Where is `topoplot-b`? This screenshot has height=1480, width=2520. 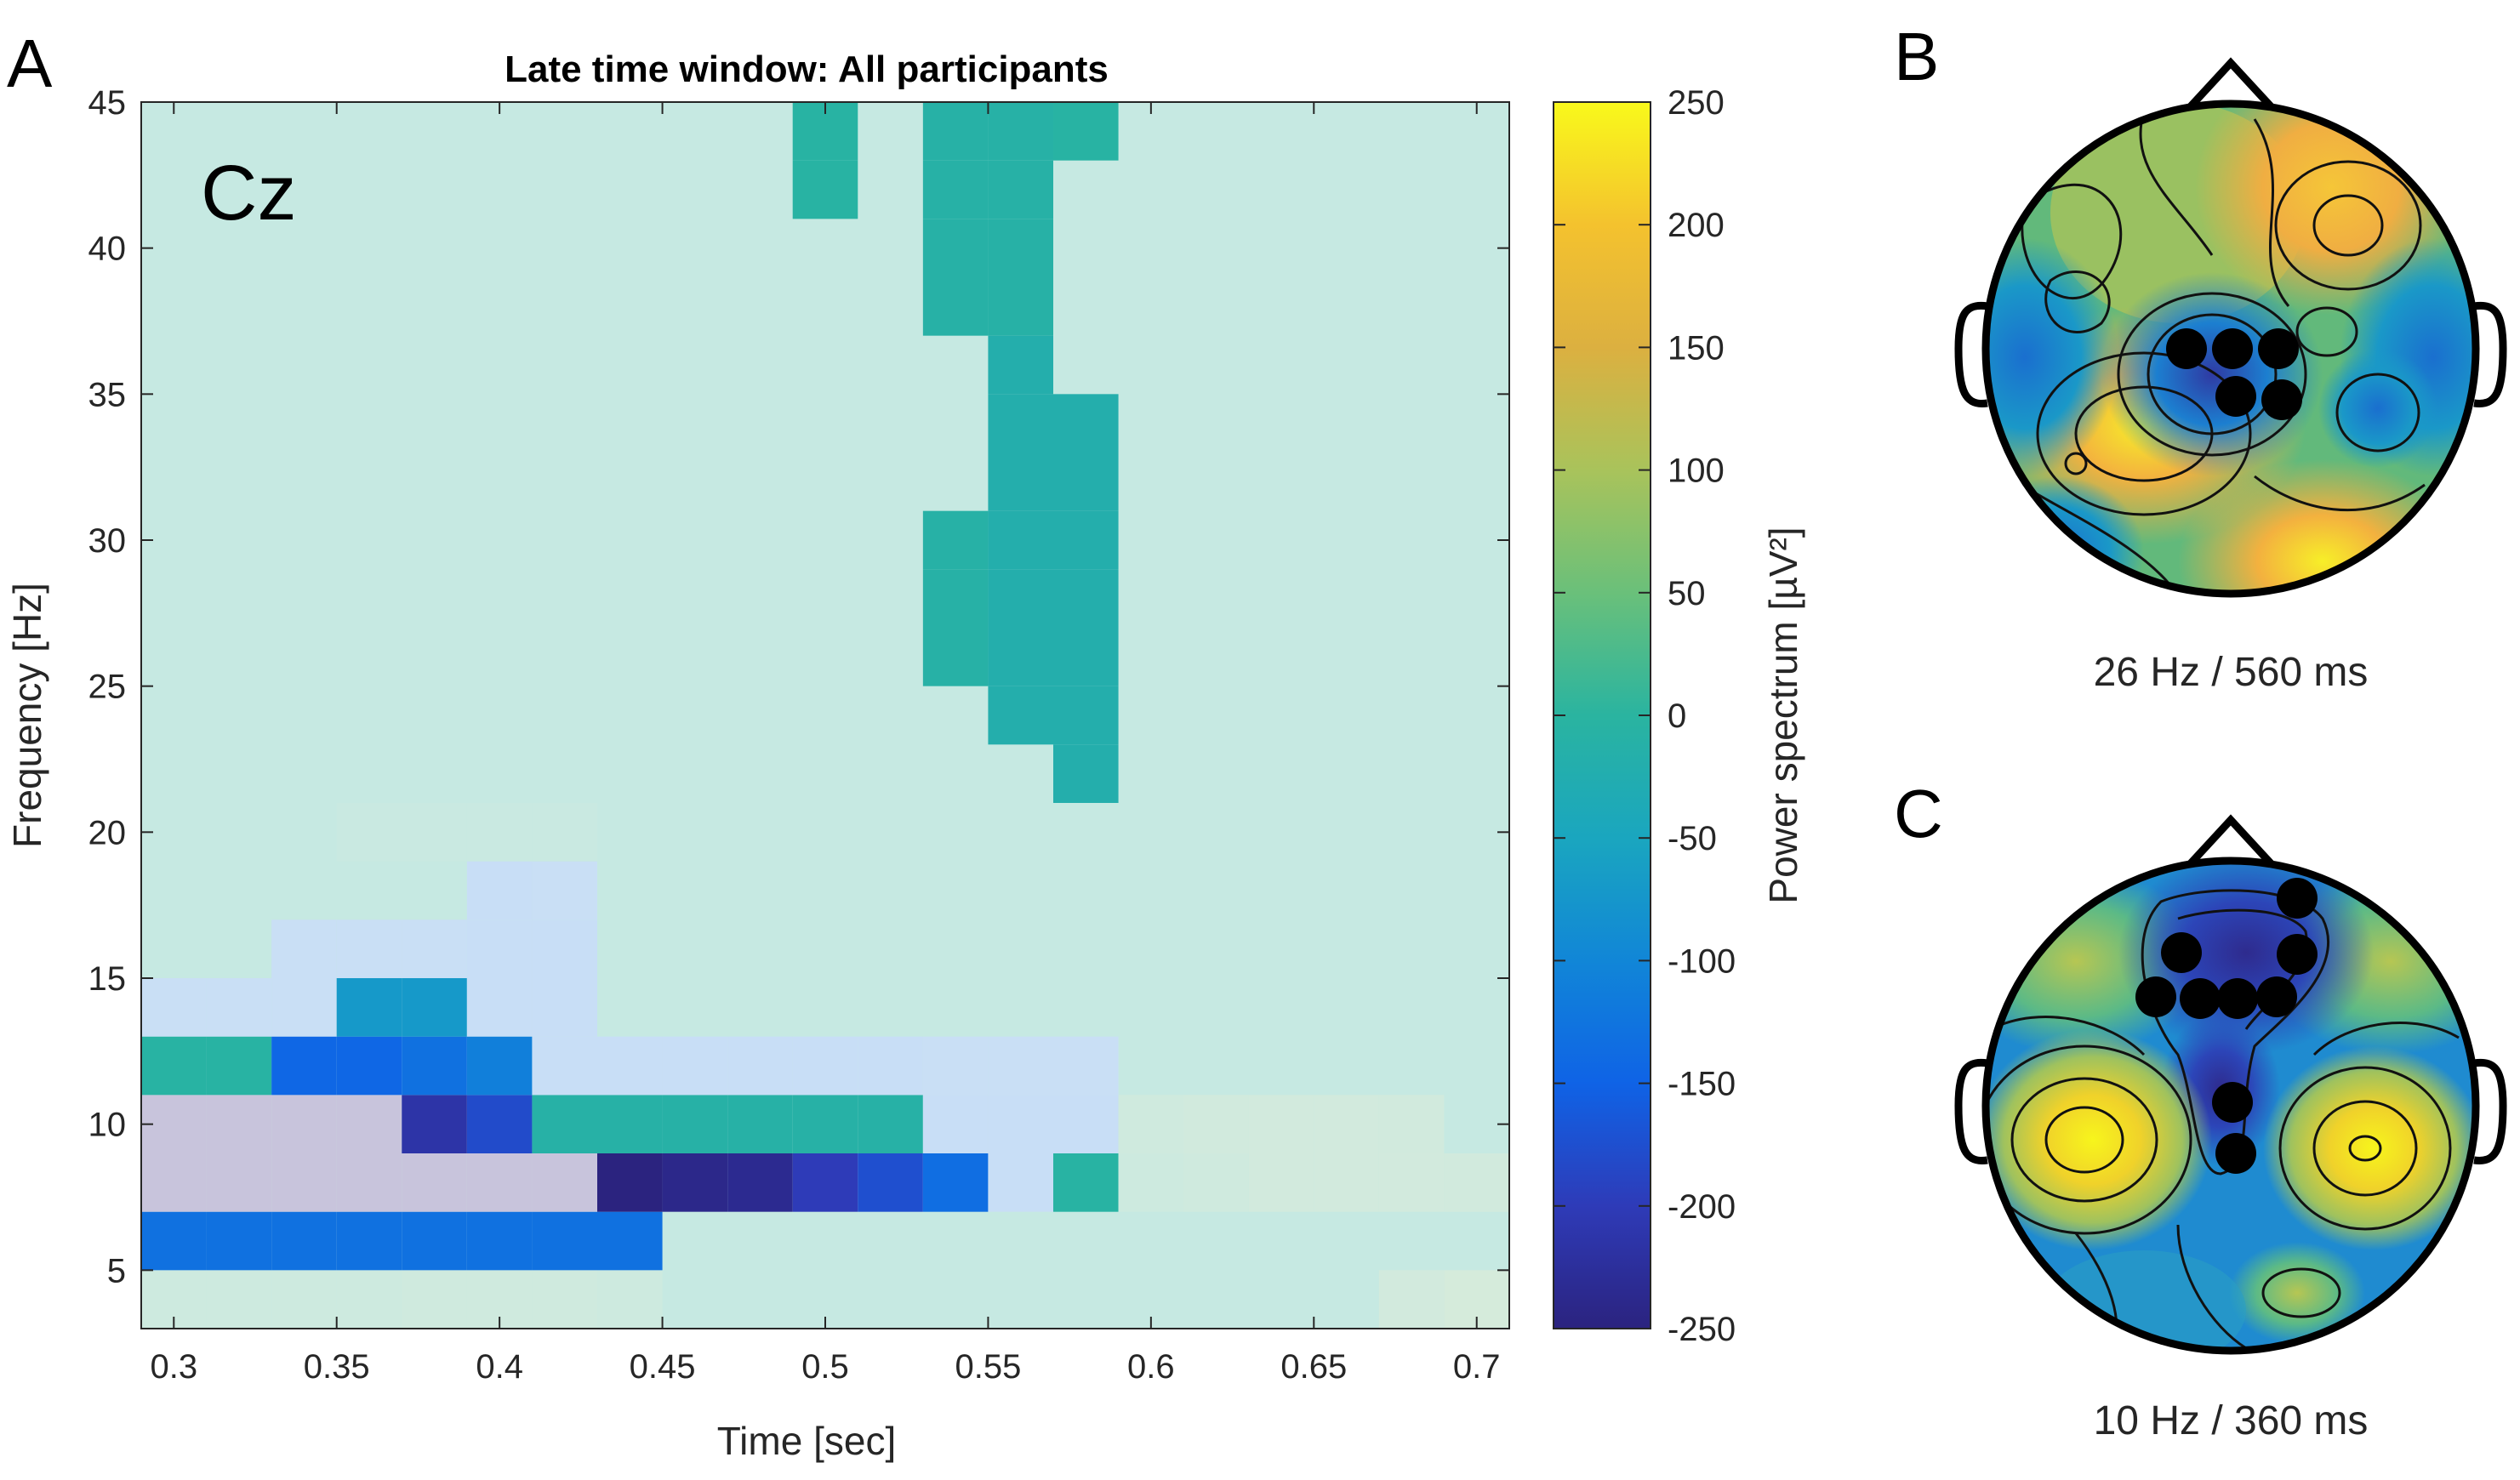 topoplot-b is located at coordinates (2230, 327).